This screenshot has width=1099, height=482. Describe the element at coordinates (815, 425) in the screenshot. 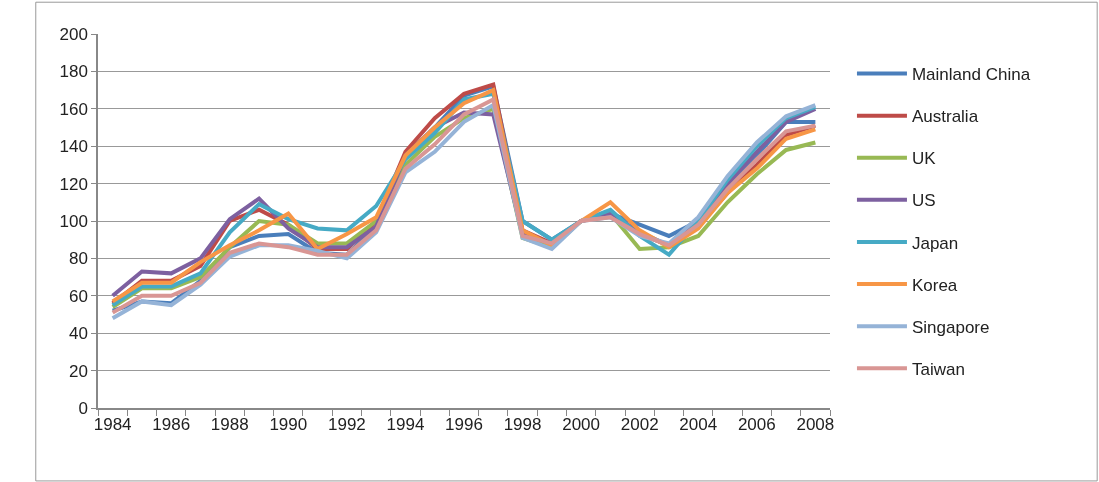

I see `x-tick-label: 2008` at that location.